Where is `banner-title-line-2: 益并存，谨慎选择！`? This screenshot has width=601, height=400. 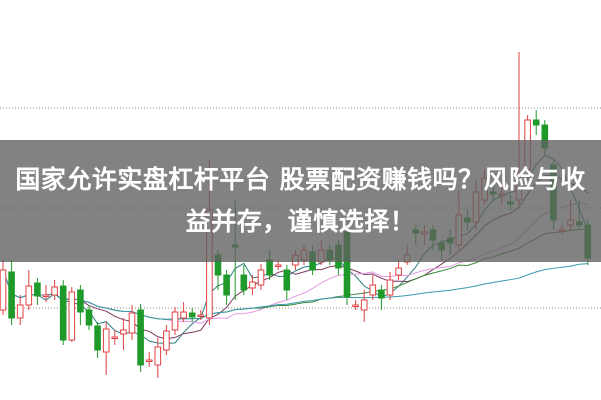 banner-title-line-2: 益并存，谨慎选择！ is located at coordinates (300, 221).